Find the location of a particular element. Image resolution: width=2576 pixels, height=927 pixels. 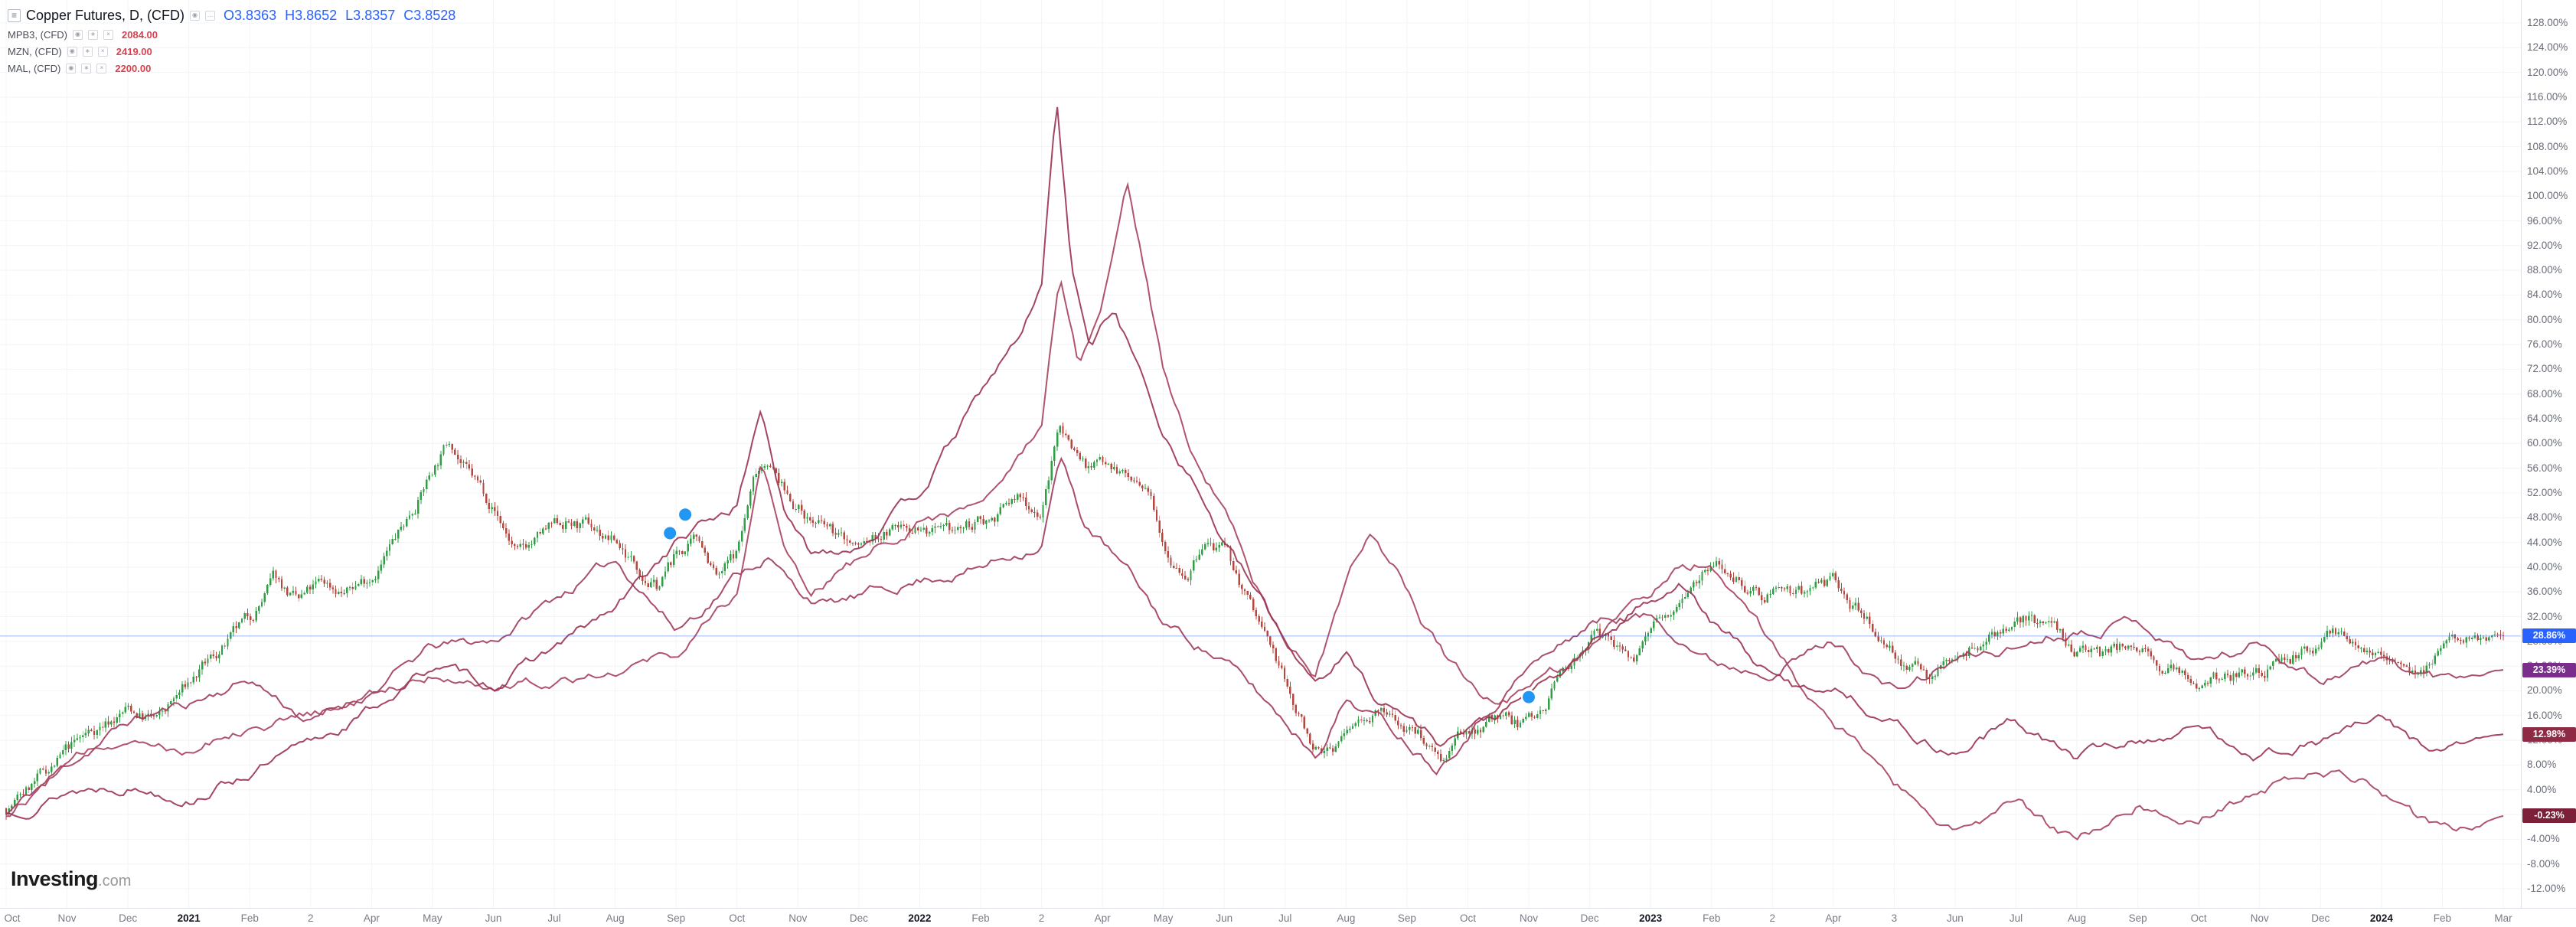

price-axis-label: 112.00% is located at coordinates (2547, 122).